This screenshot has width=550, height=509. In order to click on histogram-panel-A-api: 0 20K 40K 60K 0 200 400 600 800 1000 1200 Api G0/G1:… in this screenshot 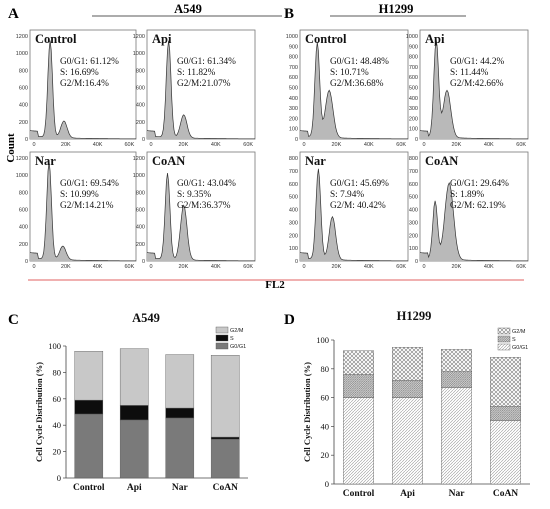, I will do `click(194, 88)`.